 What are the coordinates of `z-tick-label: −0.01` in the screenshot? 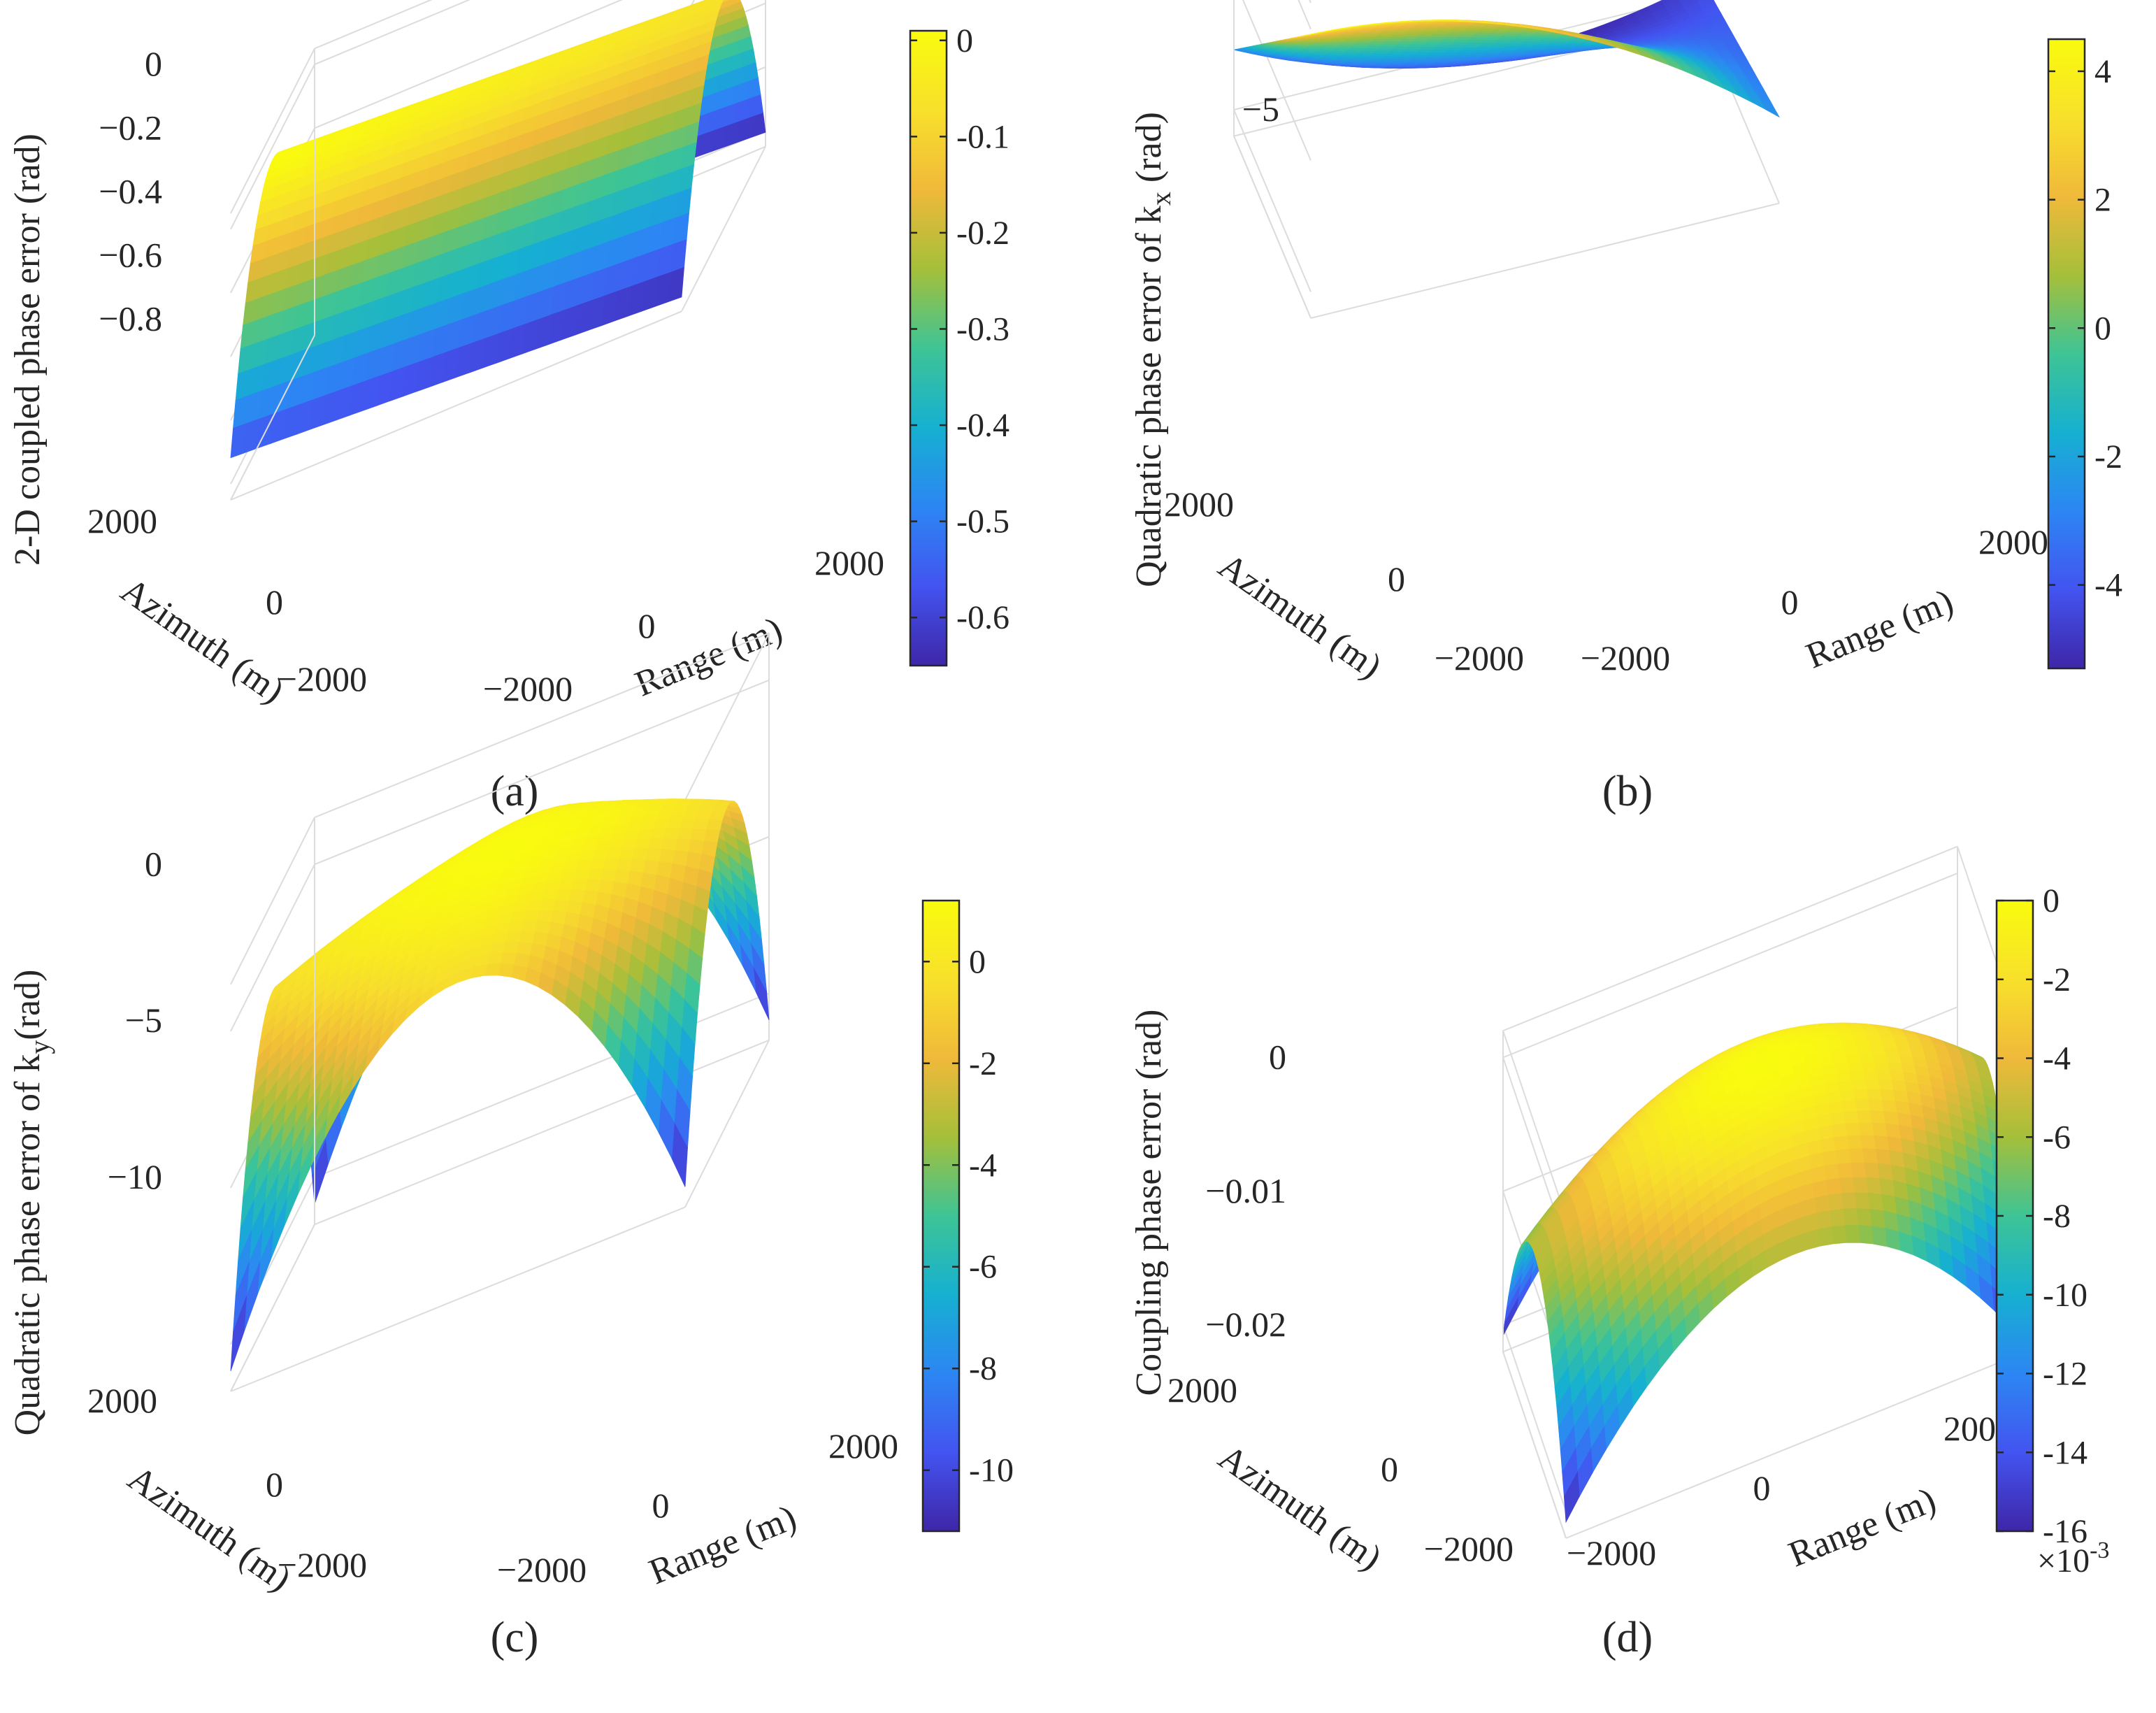 It's located at (1245, 1190).